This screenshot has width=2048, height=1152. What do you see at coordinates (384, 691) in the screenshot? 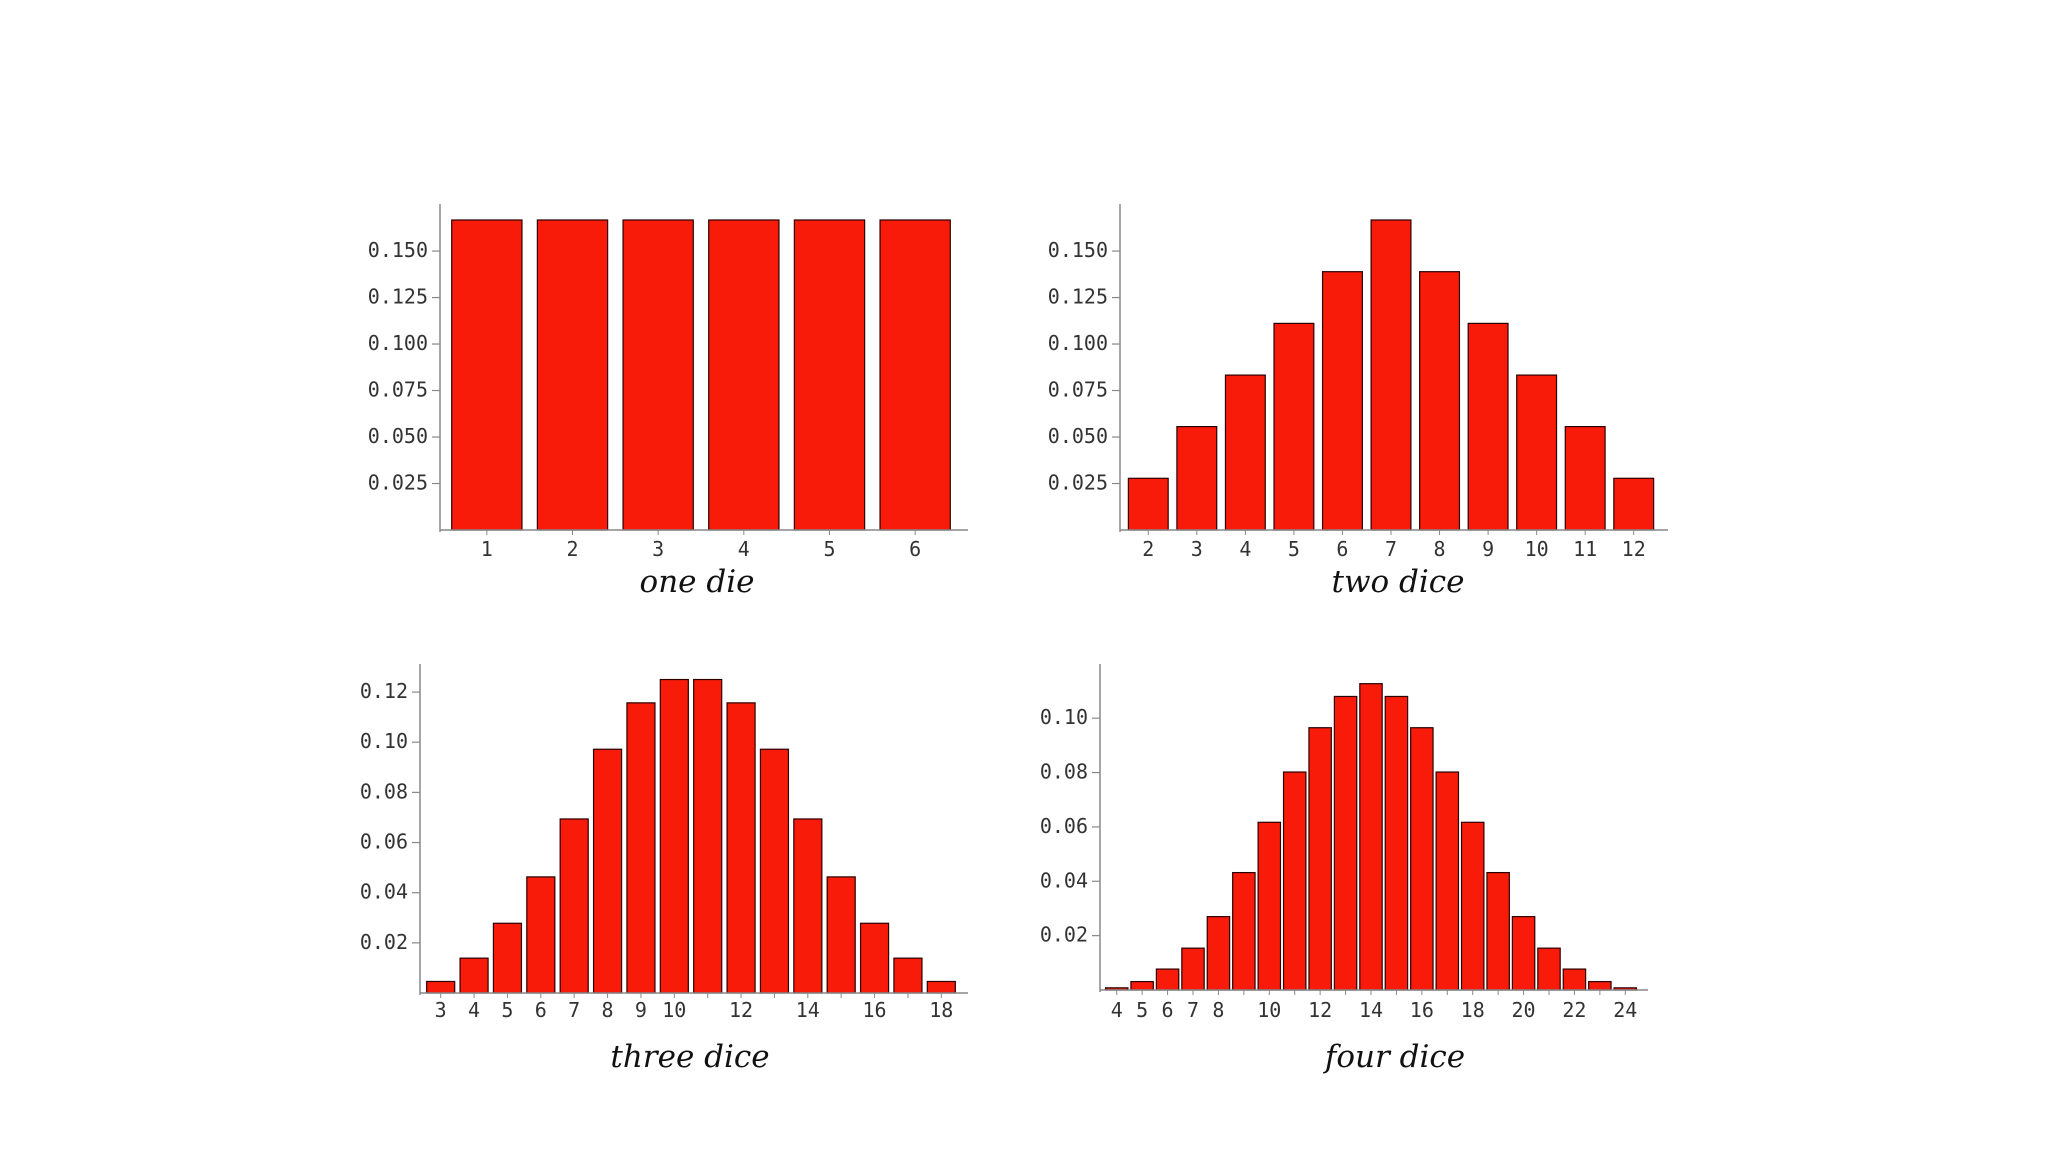
I see `y-tick-label: 0.12` at bounding box center [384, 691].